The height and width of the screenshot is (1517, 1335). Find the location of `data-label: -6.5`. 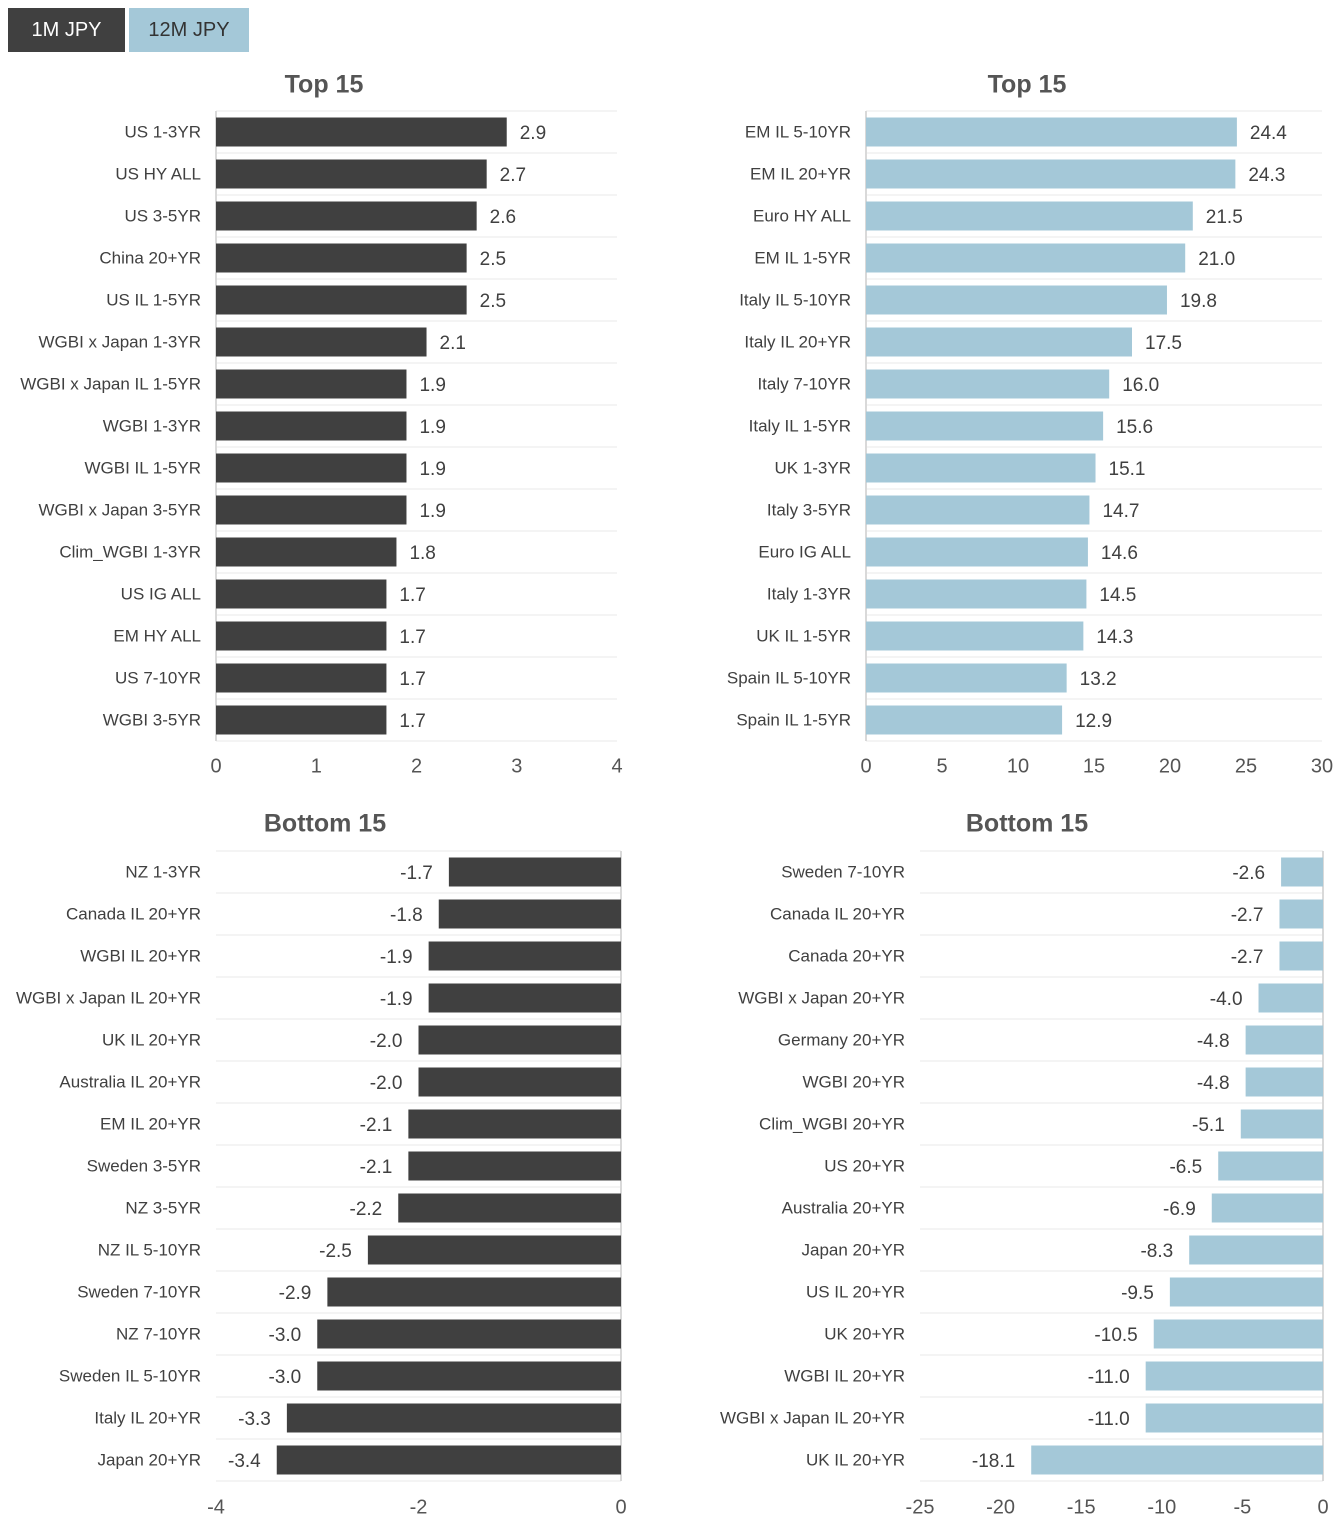

data-label: -6.5 is located at coordinates (1185, 1167).